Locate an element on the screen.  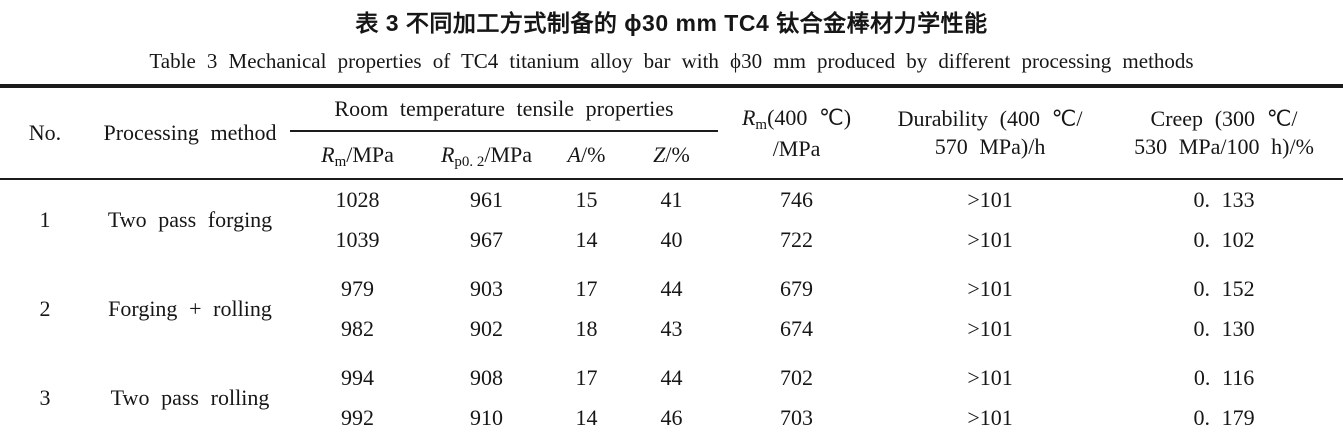
col-header-rm-400-line2: /MPa is located at coordinates (796, 148).